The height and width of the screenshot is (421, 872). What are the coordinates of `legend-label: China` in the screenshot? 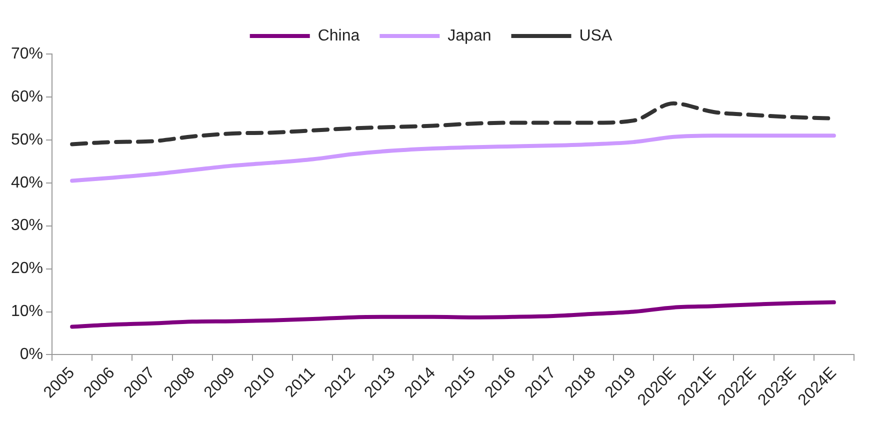 It's located at (339, 35).